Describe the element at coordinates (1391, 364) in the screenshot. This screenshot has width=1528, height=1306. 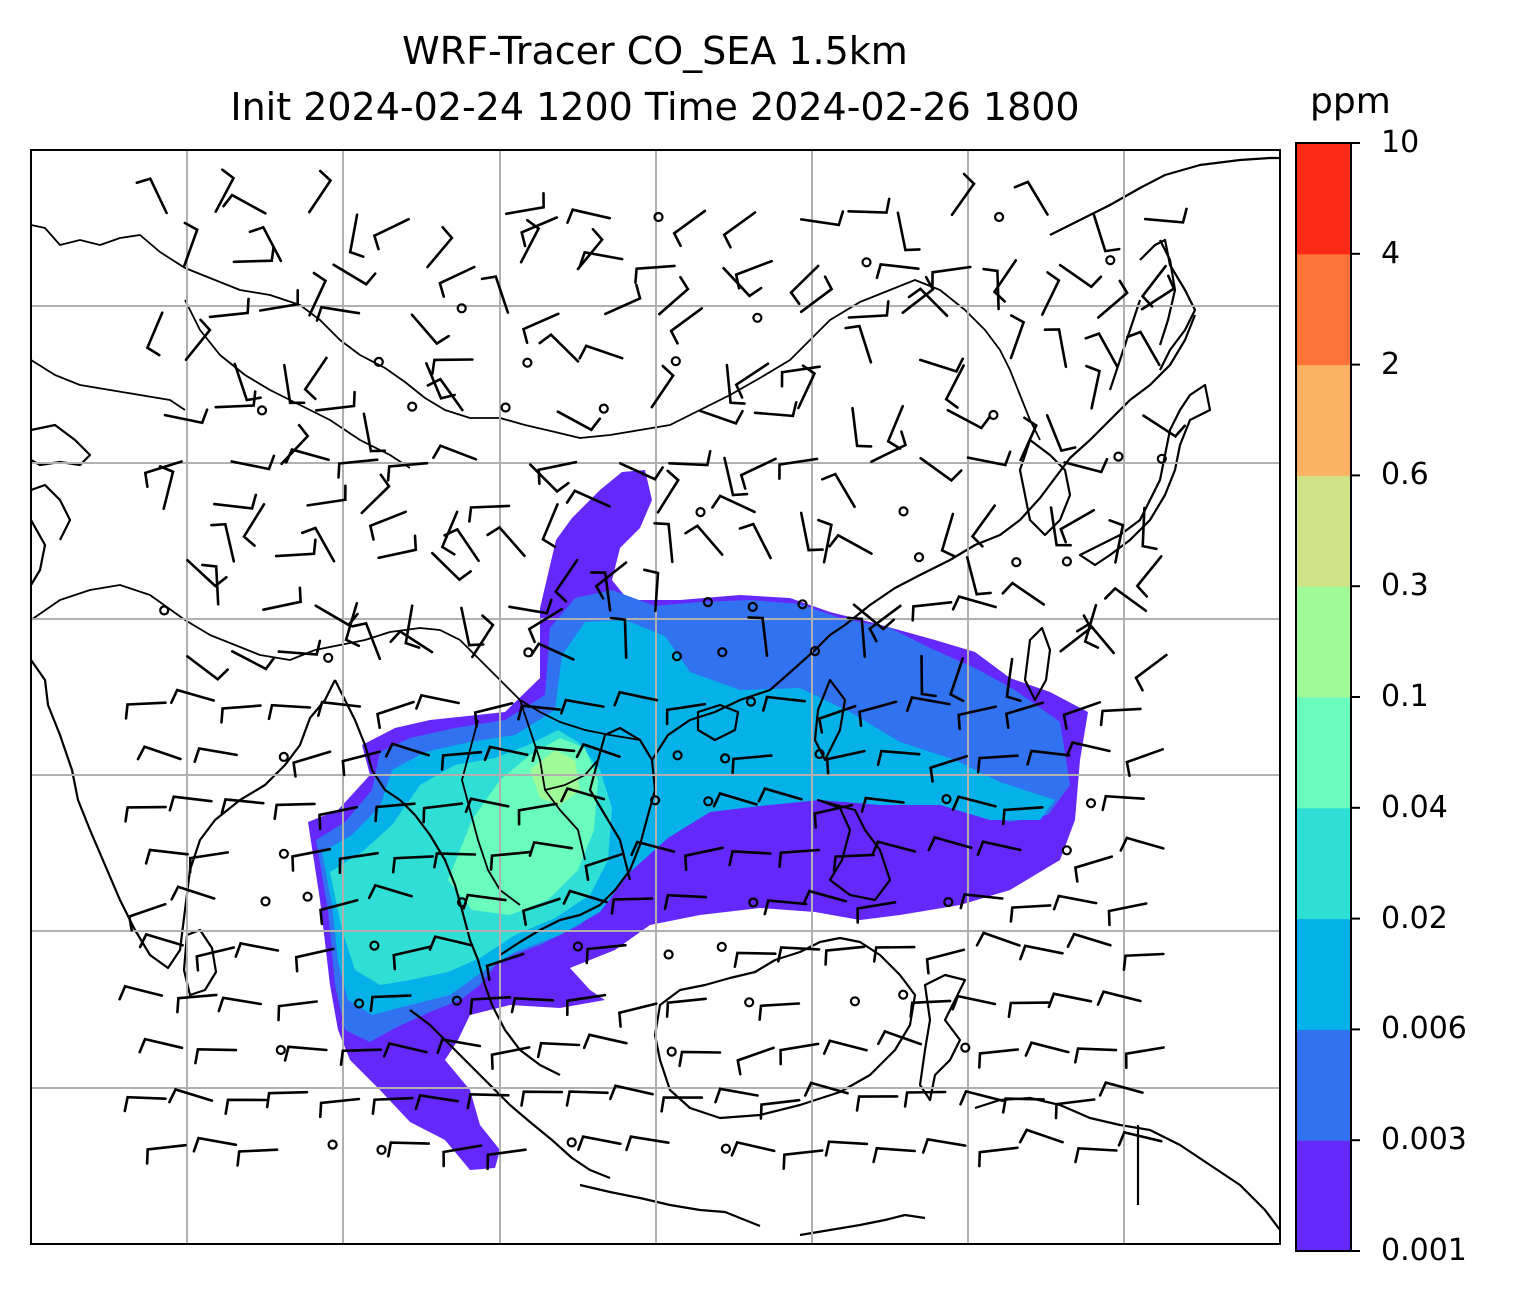
I see `colorbar-tick-label: 2` at that location.